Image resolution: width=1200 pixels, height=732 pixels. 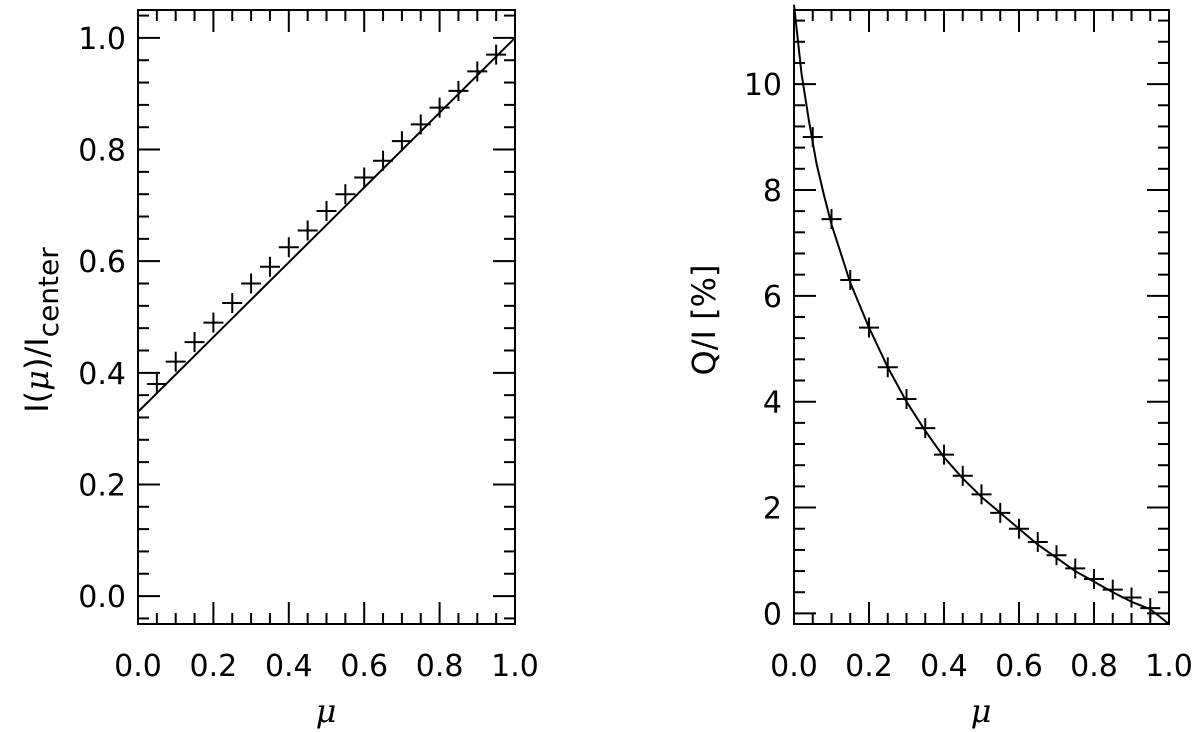 What do you see at coordinates (772, 614) in the screenshot?
I see `right-y-tick-label: 0` at bounding box center [772, 614].